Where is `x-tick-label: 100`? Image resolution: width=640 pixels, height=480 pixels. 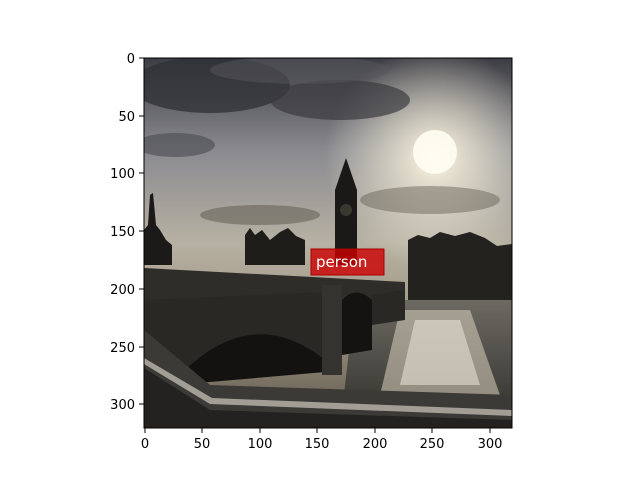
x-tick-label: 100 is located at coordinates (260, 444).